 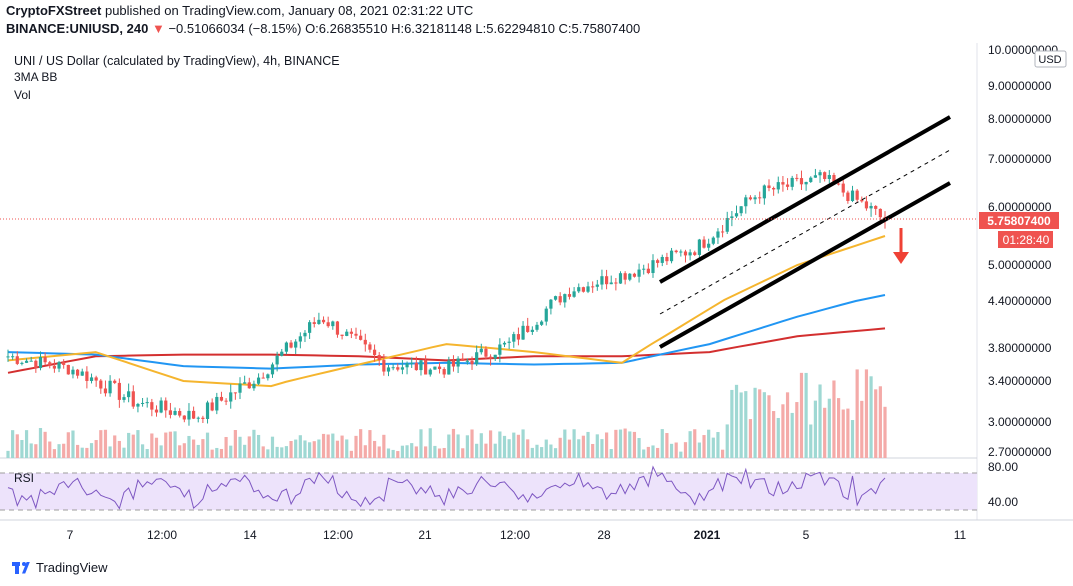 I want to click on currency-badge, so click(x=1050, y=59).